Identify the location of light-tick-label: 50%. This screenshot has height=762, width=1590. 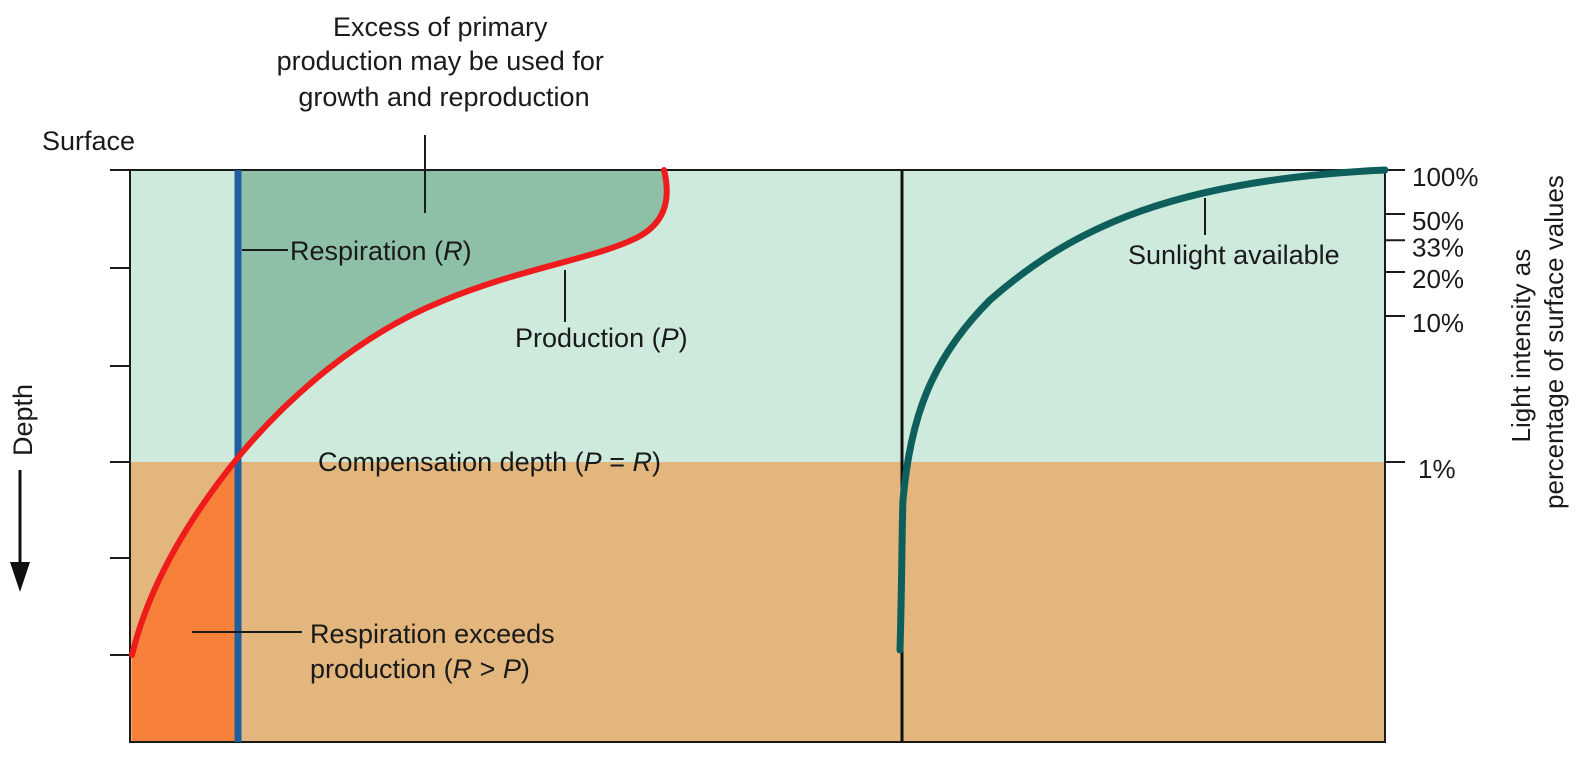
(1438, 221).